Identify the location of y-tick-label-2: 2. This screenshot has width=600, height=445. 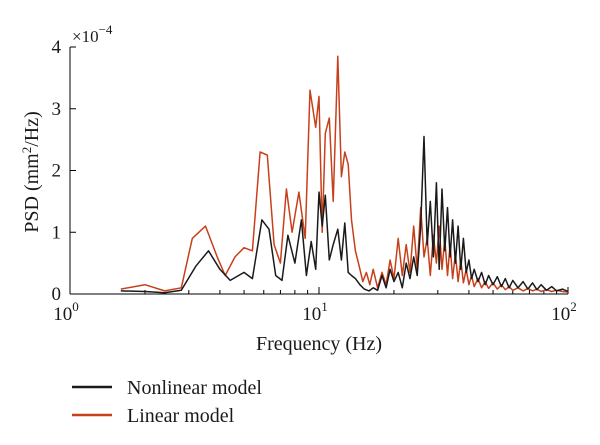
(57, 171).